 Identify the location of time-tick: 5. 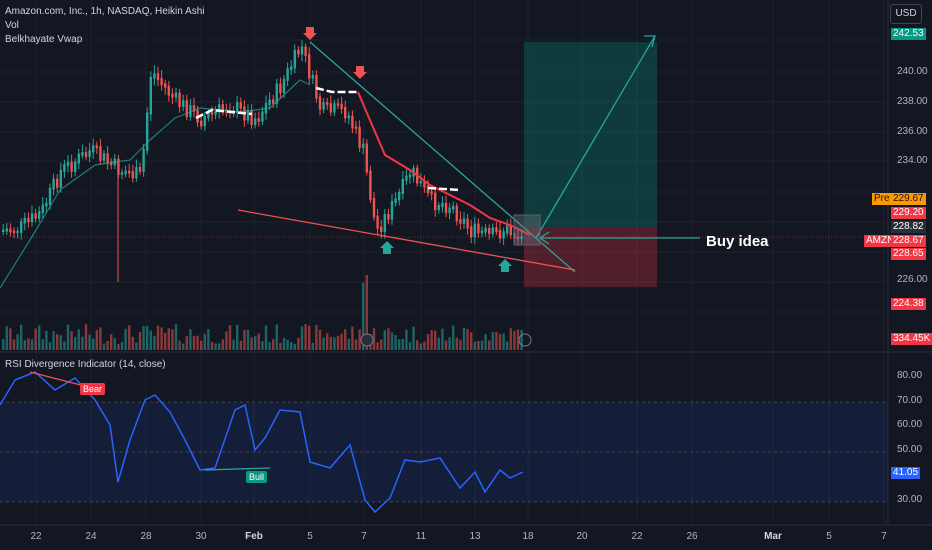
(829, 536).